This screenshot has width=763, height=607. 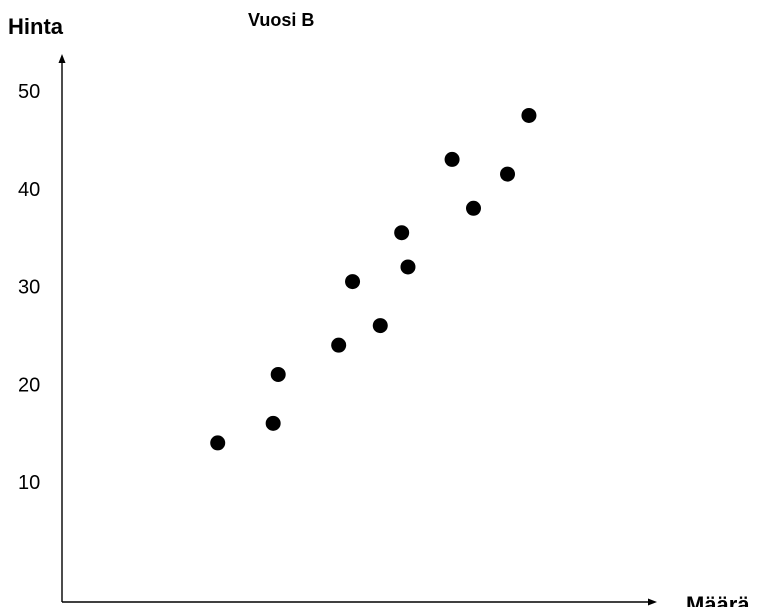 I want to click on y-tick-label: 10, so click(x=29, y=483).